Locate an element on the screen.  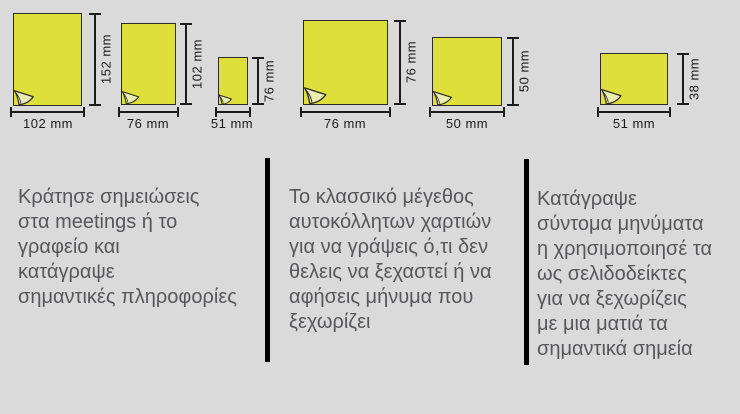
sticky-note-76x76 is located at coordinates (345, 62).